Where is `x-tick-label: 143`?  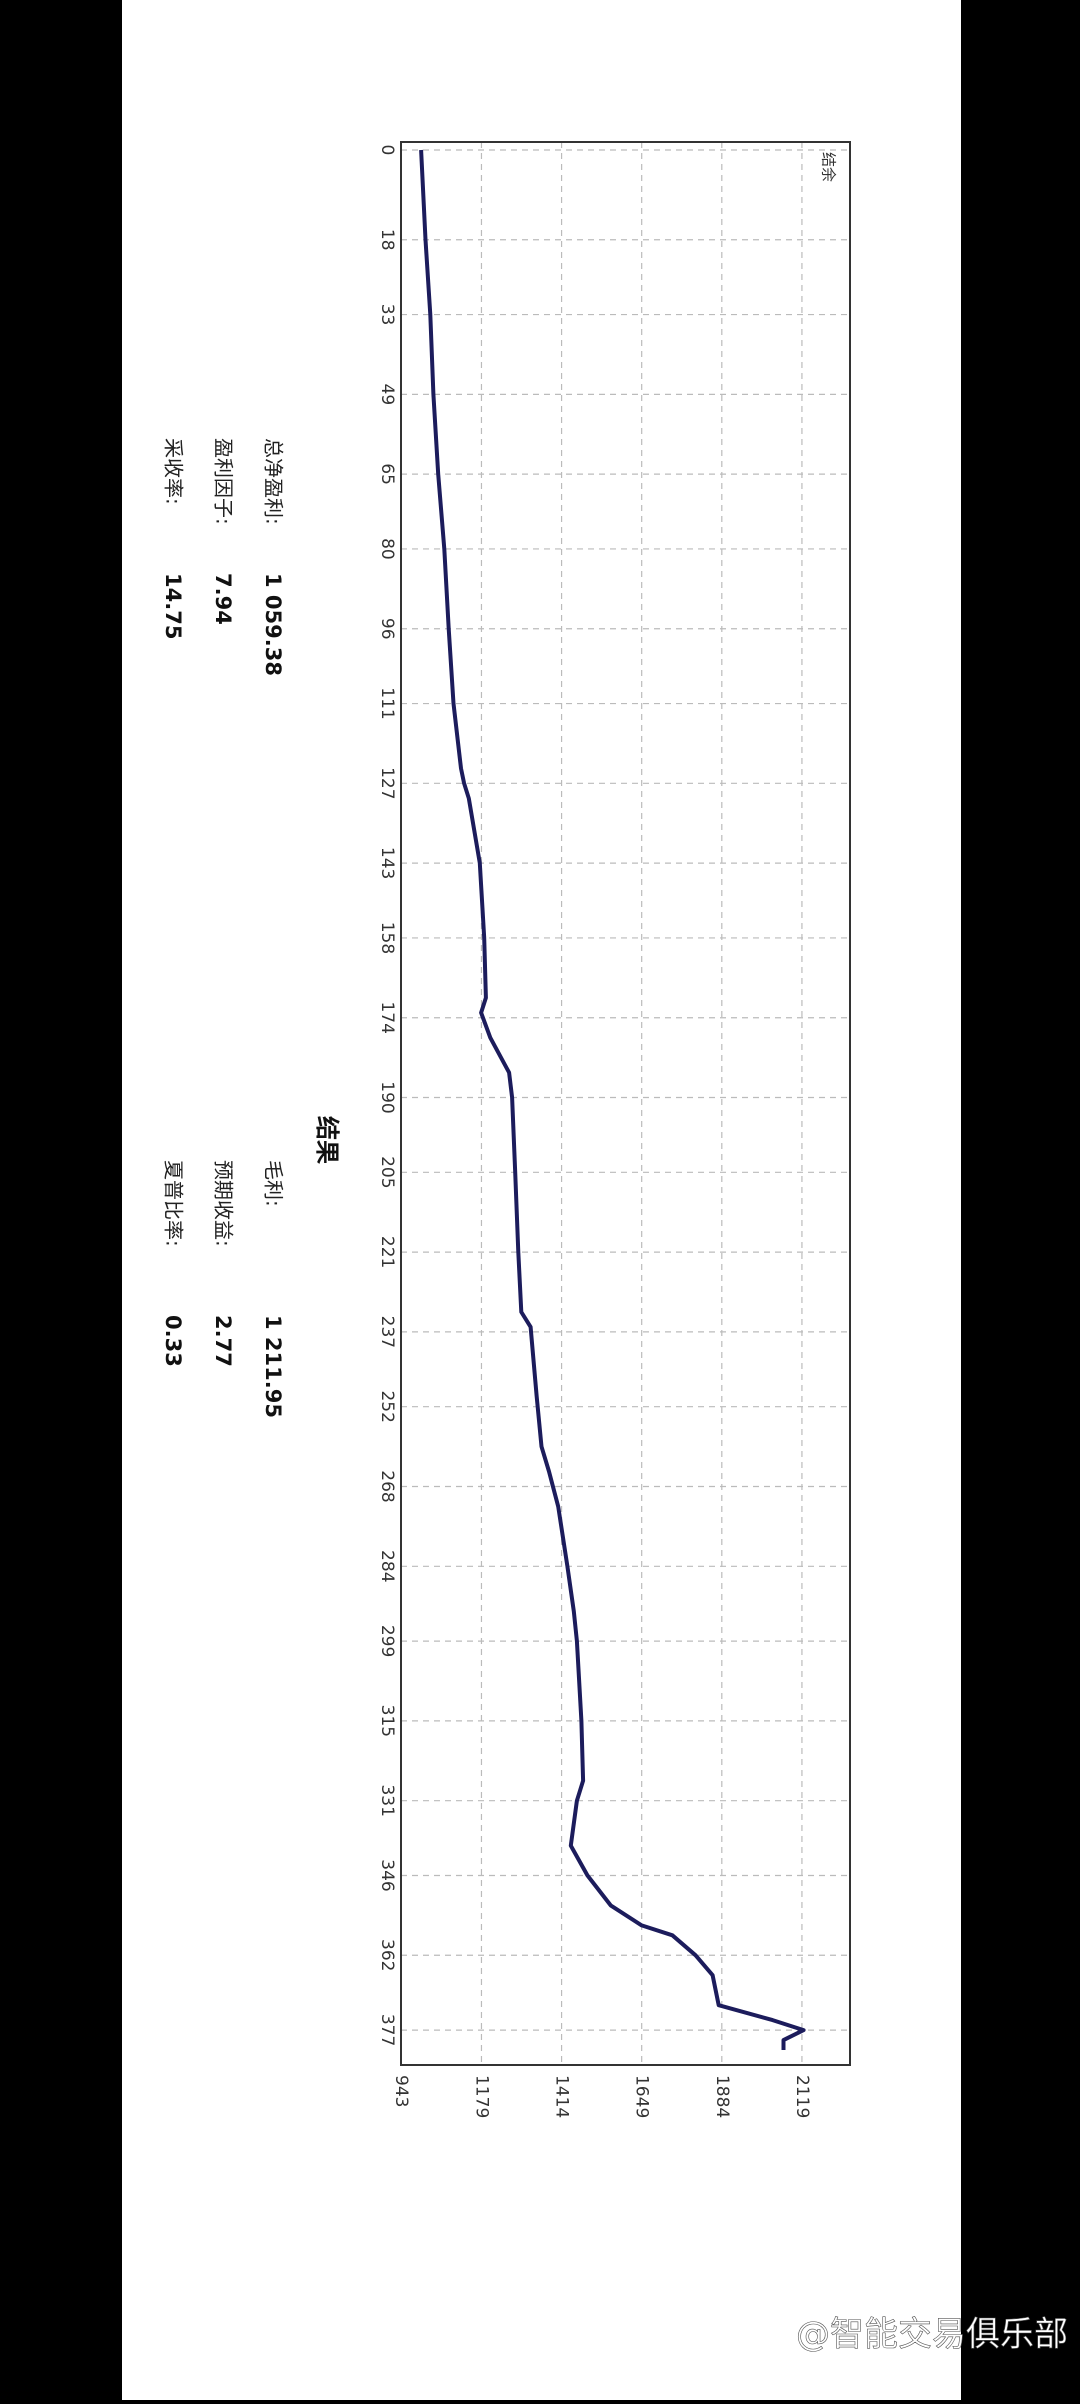
x-tick-label: 143 is located at coordinates (387, 863).